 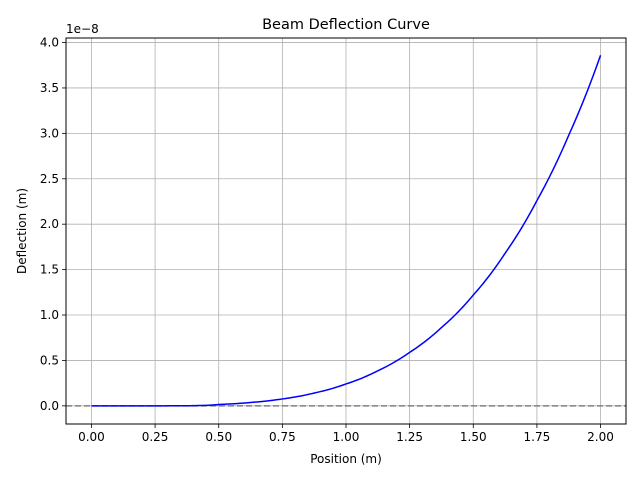 What do you see at coordinates (49, 406) in the screenshot?
I see `y-tick-label: 0.0` at bounding box center [49, 406].